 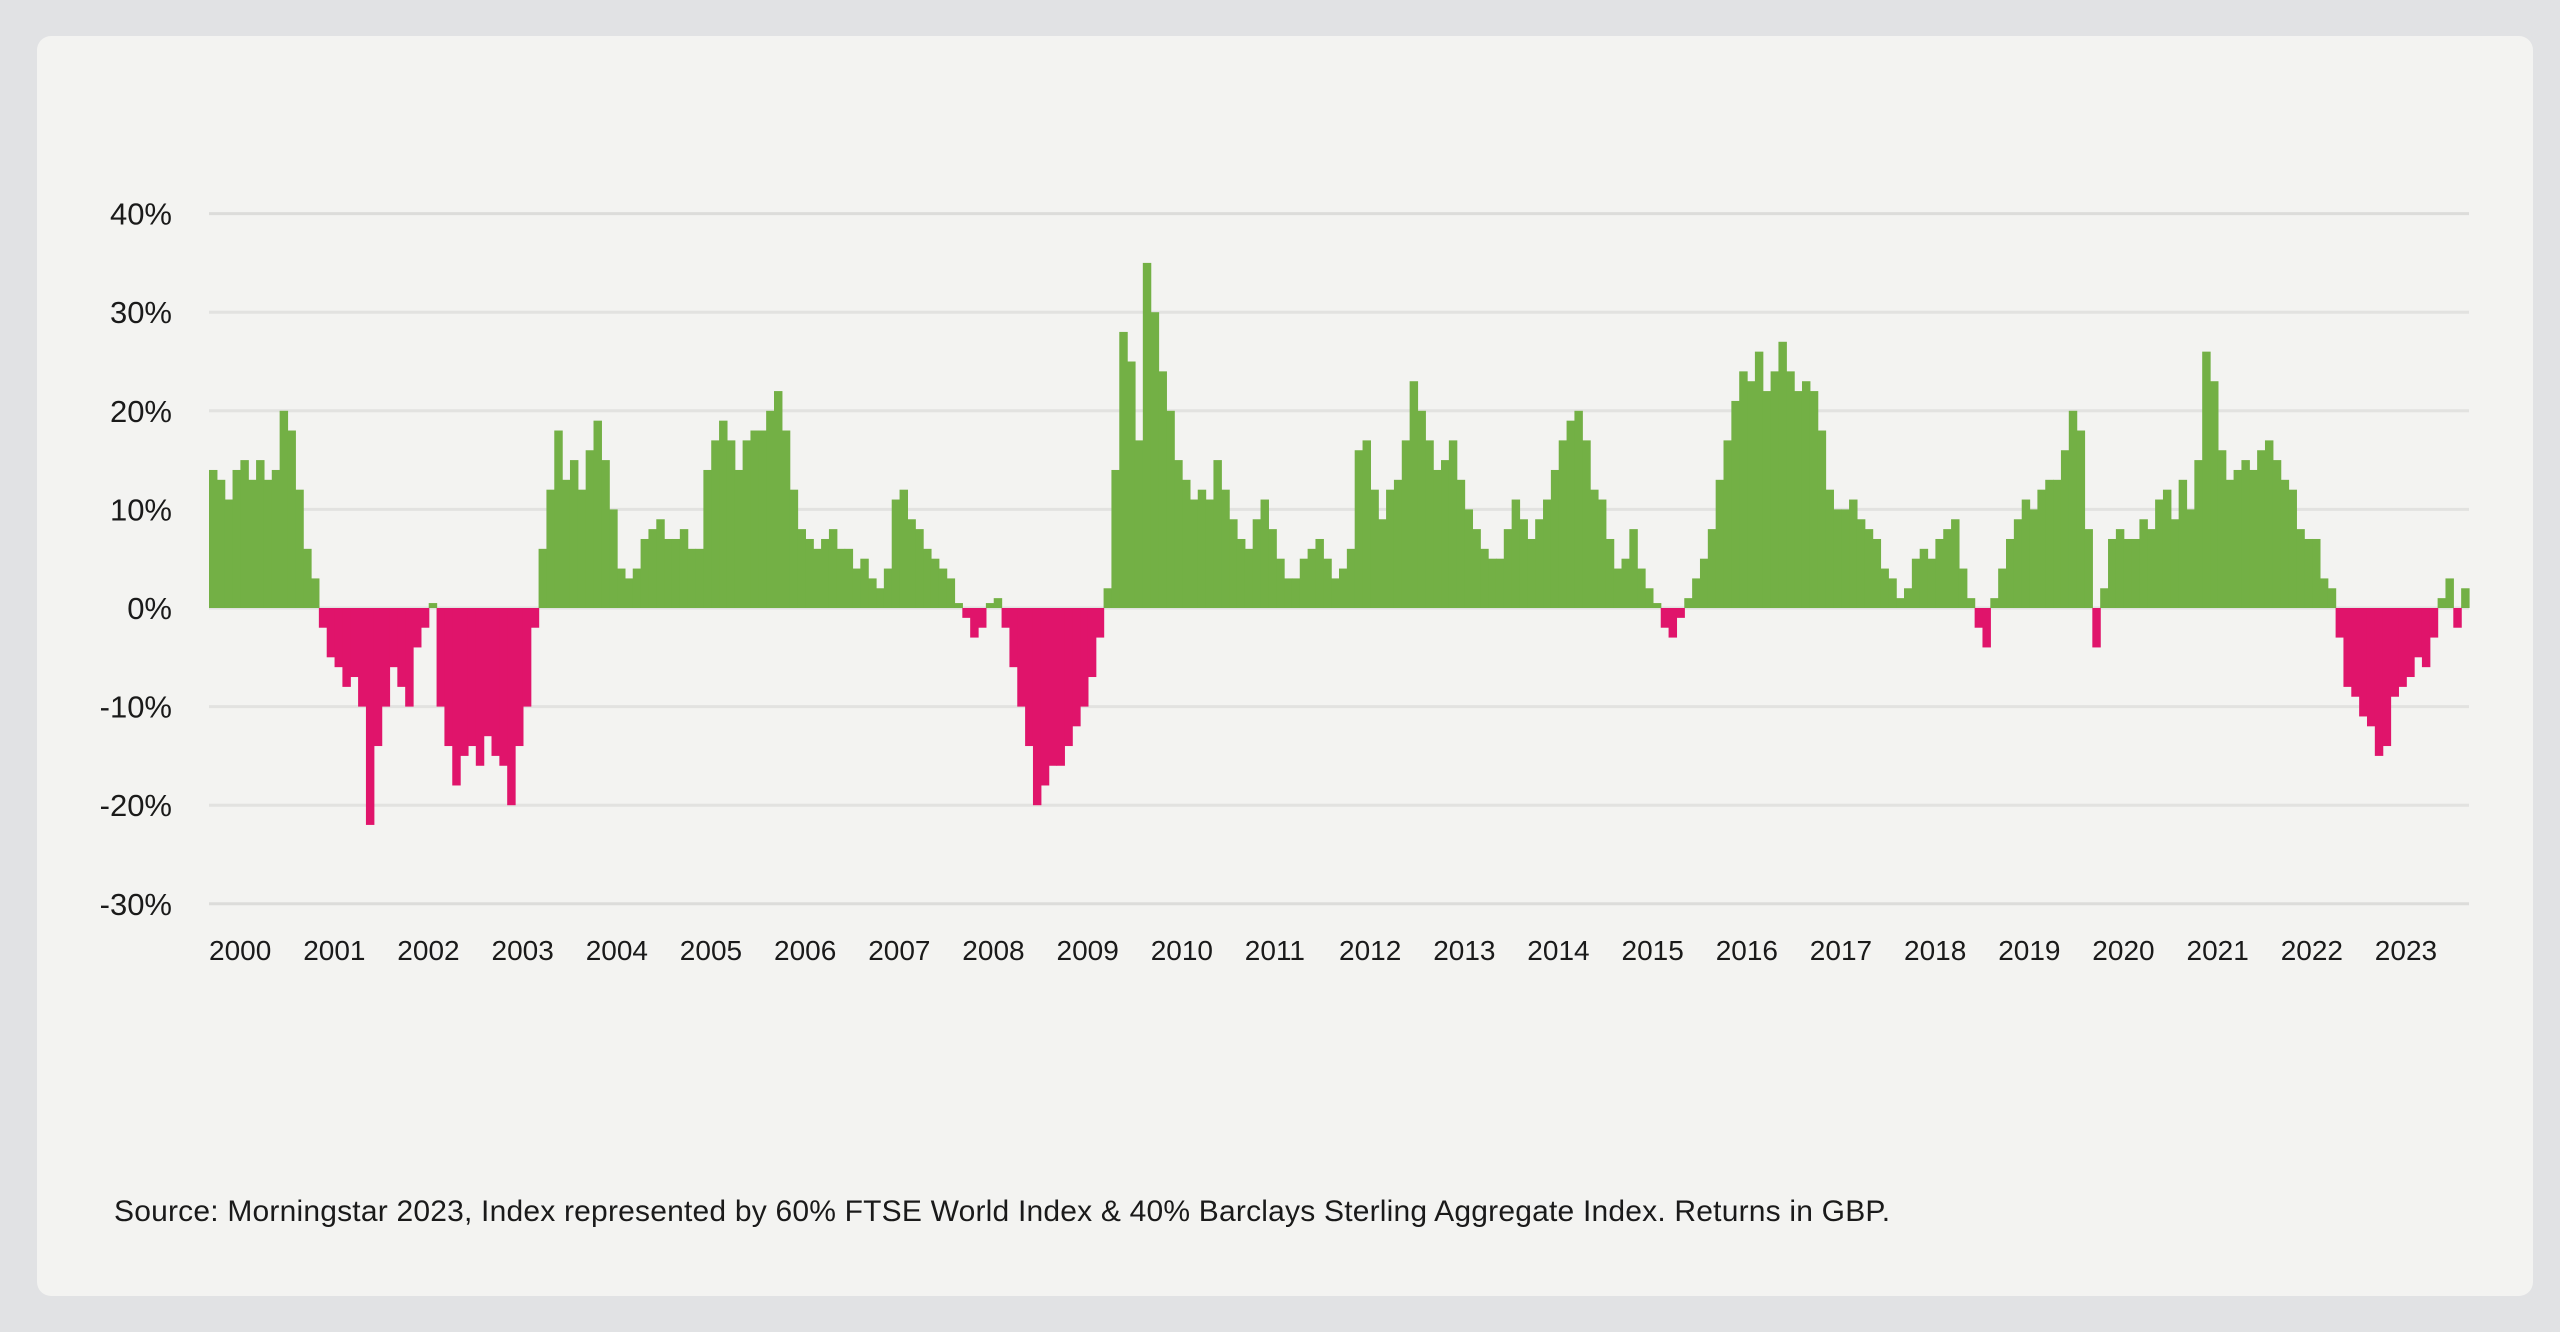 I want to click on x-tick-label: 2019, so click(x=2029, y=950).